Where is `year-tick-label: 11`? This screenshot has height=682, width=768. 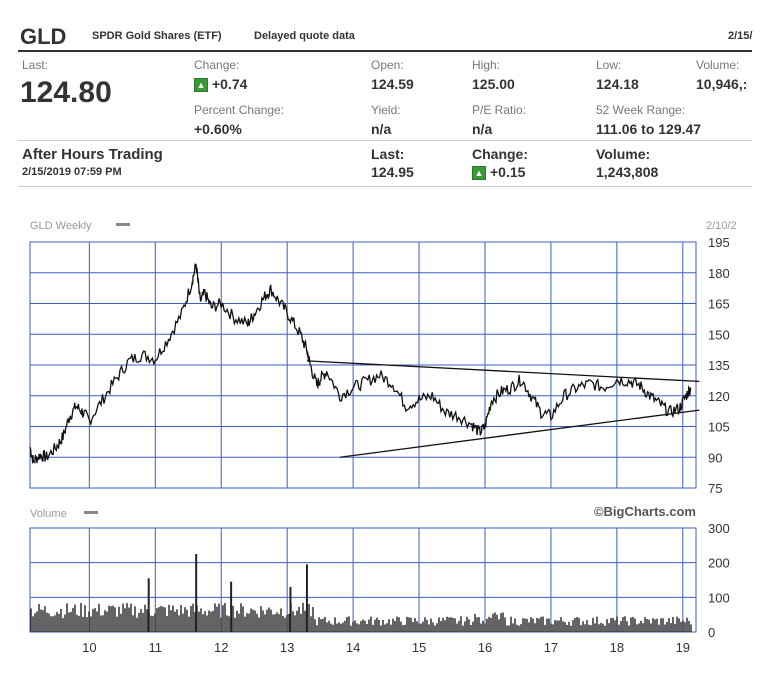 year-tick-label: 11 is located at coordinates (156, 647).